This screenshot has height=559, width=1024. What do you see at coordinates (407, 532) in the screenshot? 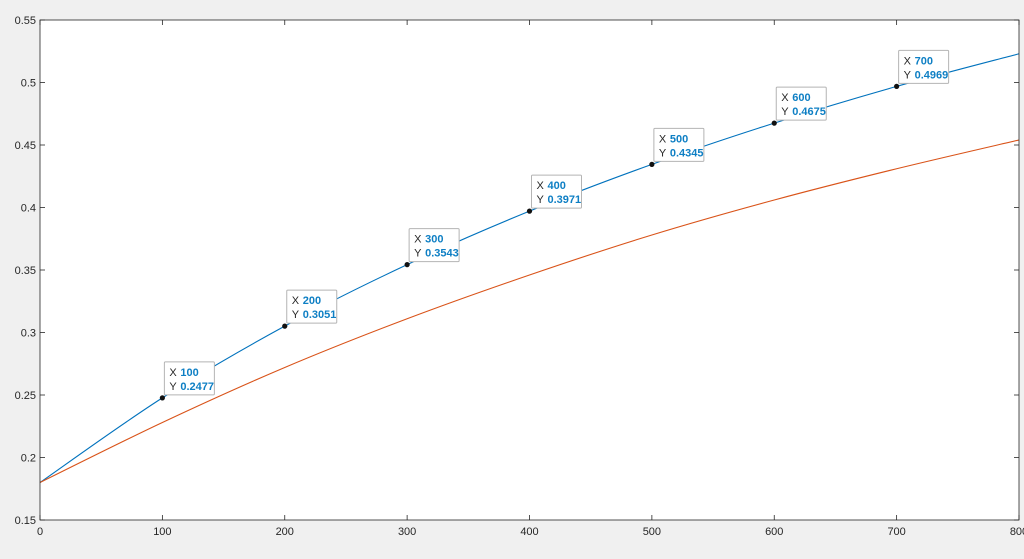
I see `x-tick-label: 300` at bounding box center [407, 532].